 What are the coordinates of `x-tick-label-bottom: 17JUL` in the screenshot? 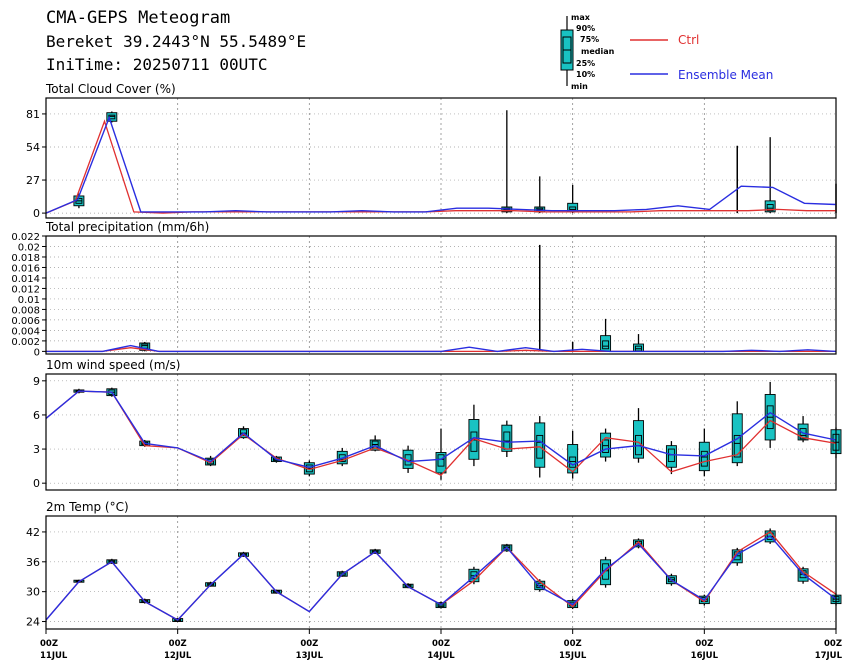 It's located at (829, 656).